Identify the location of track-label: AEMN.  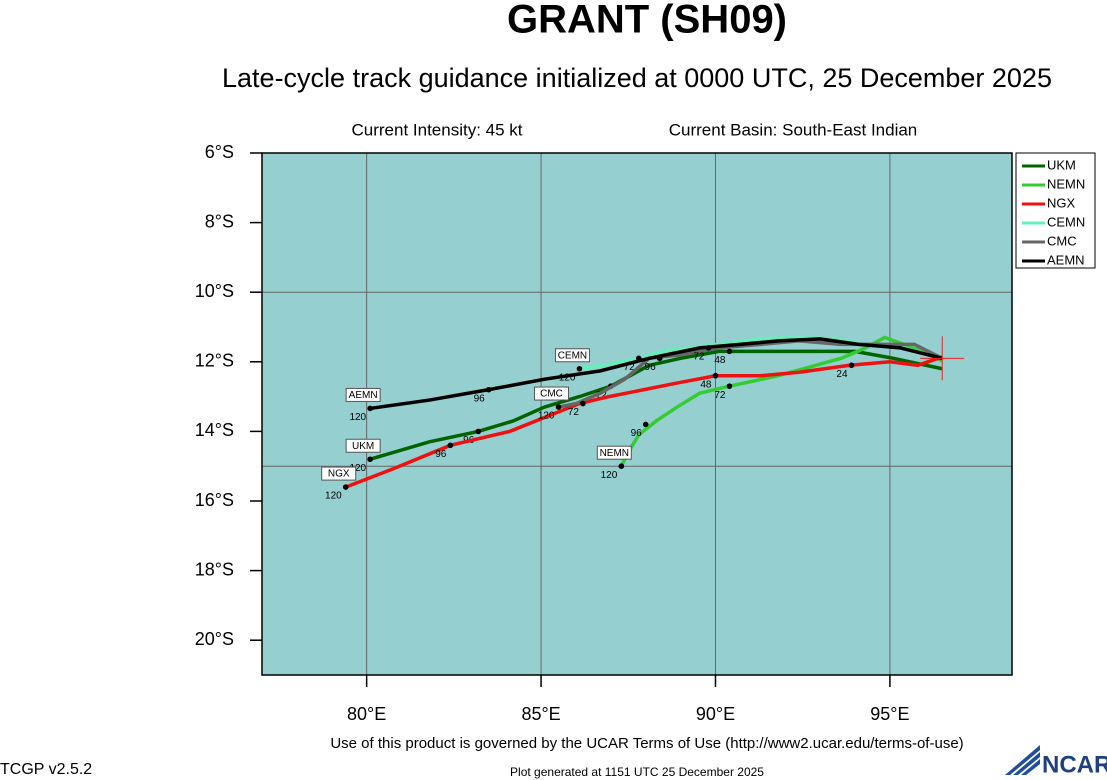
(363, 395).